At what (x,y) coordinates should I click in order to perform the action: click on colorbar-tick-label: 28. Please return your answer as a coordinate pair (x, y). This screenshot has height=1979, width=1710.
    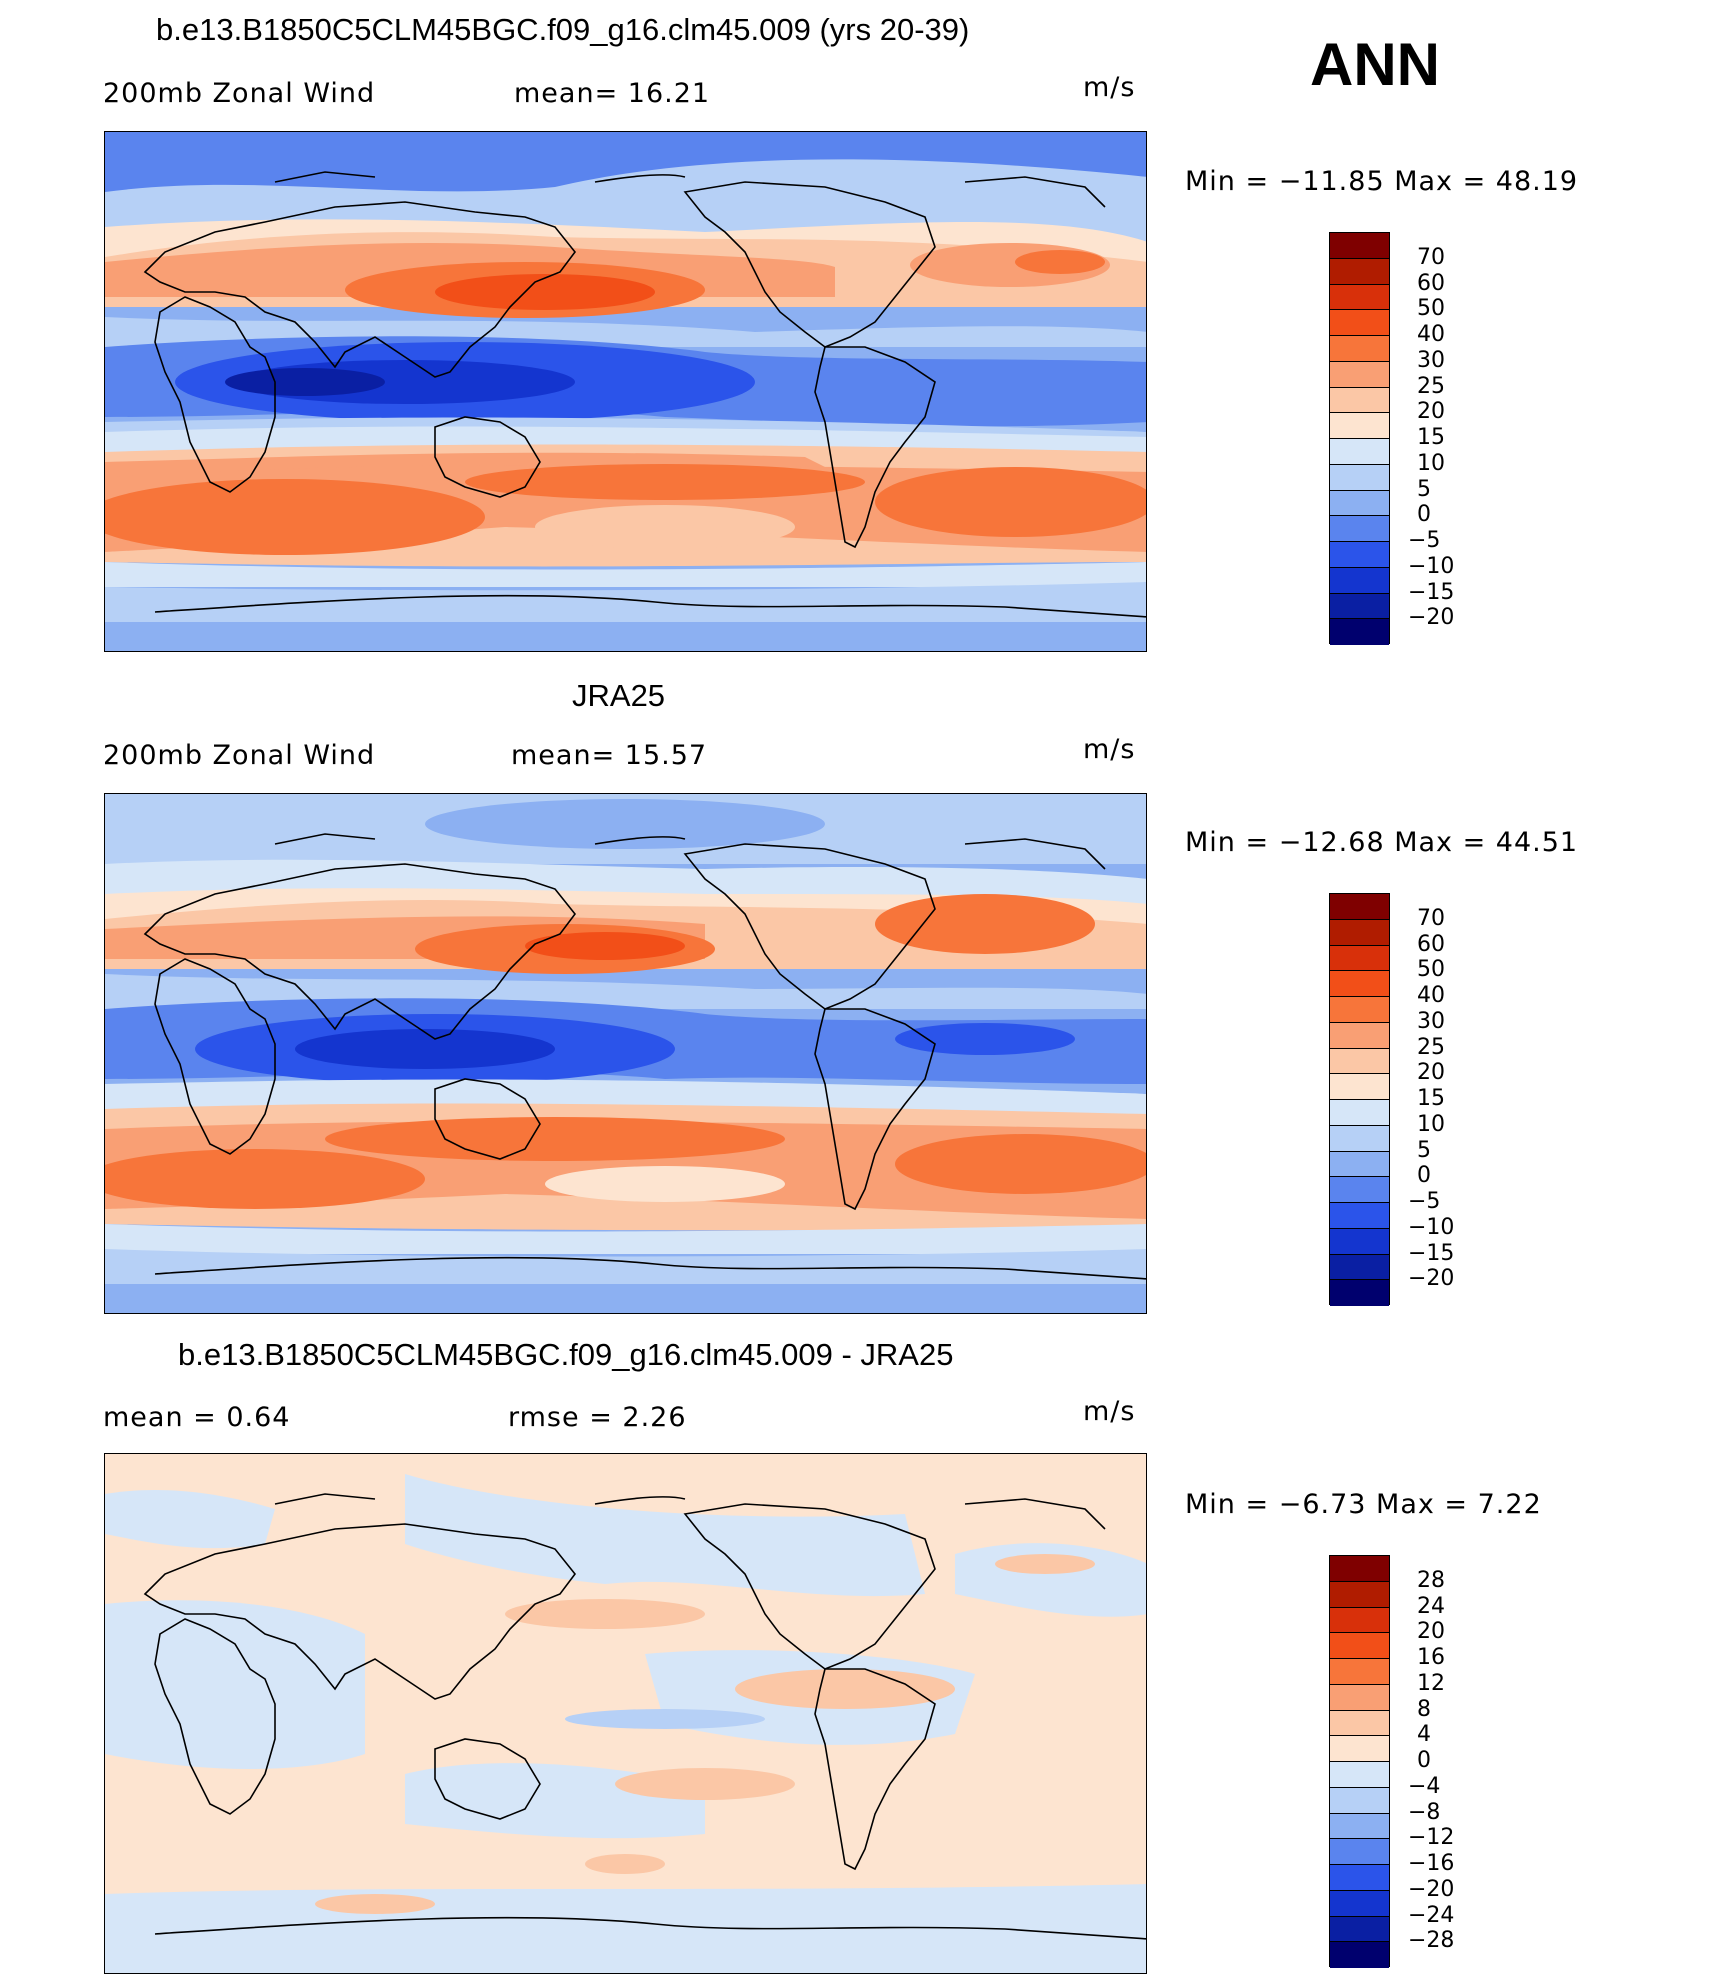
    Looking at the image, I should click on (1431, 1580).